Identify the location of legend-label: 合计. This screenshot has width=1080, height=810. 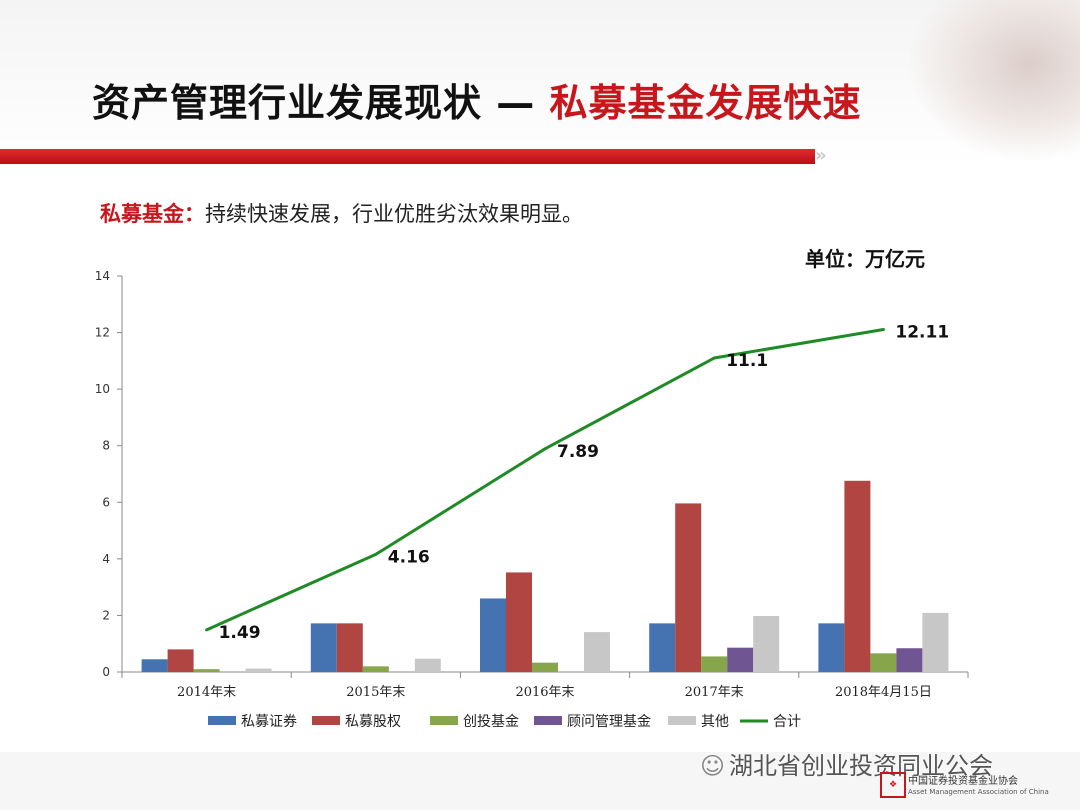
(787, 722).